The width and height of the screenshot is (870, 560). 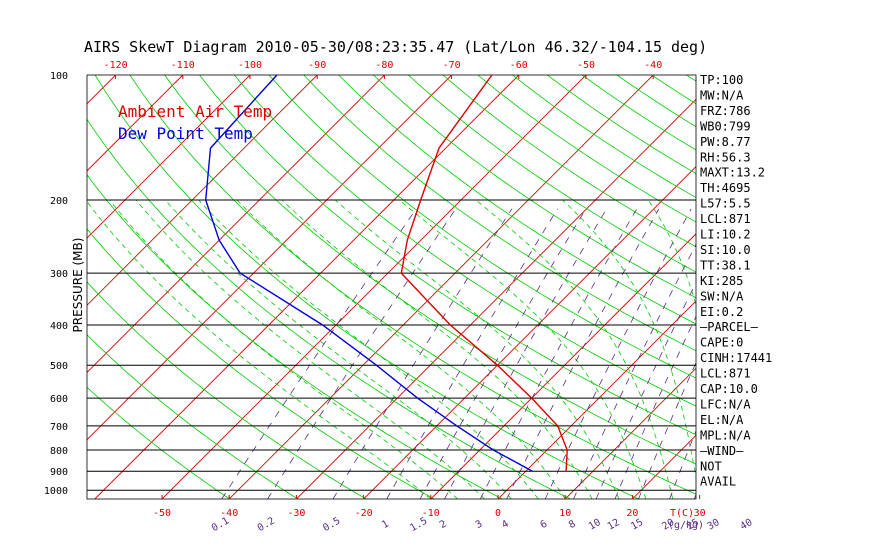 I want to click on index-item: LFC:N/A, so click(x=725, y=404).